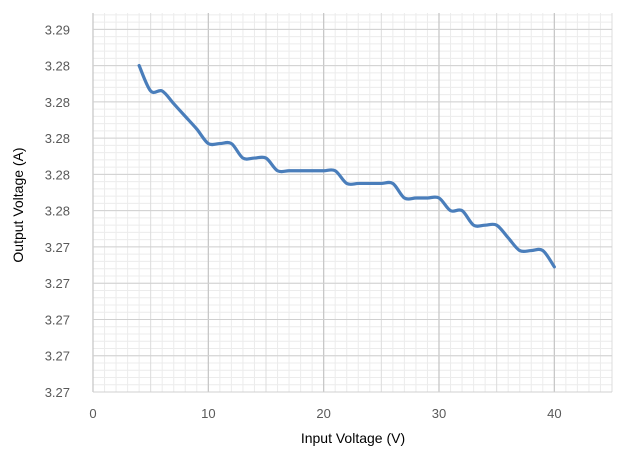  Describe the element at coordinates (353, 438) in the screenshot. I see `x-axis-title: Input Voltage (V)` at that location.